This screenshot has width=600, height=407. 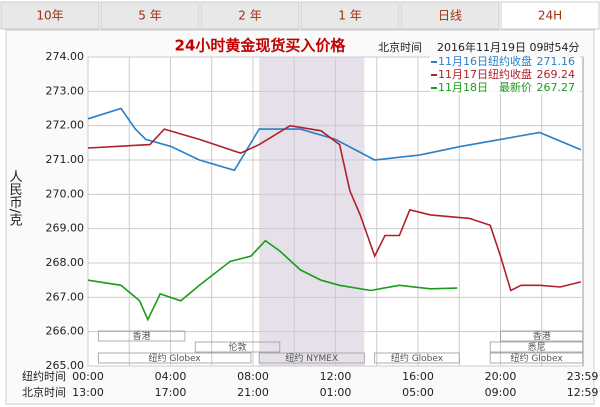 What do you see at coordinates (336, 376) in the screenshot?
I see `x-tick-label: 12:00` at bounding box center [336, 376].